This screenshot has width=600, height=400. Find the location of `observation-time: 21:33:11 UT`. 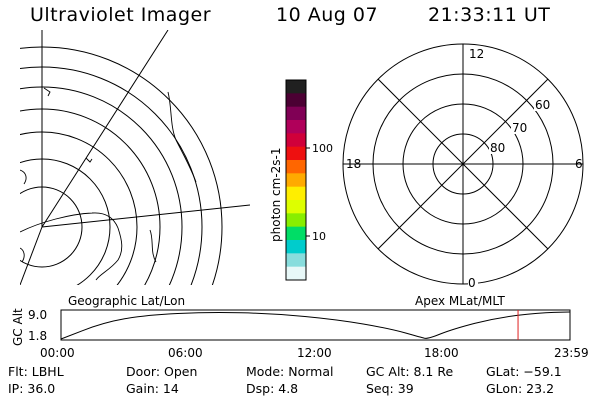

observation-time: 21:33:11 UT is located at coordinates (489, 15).